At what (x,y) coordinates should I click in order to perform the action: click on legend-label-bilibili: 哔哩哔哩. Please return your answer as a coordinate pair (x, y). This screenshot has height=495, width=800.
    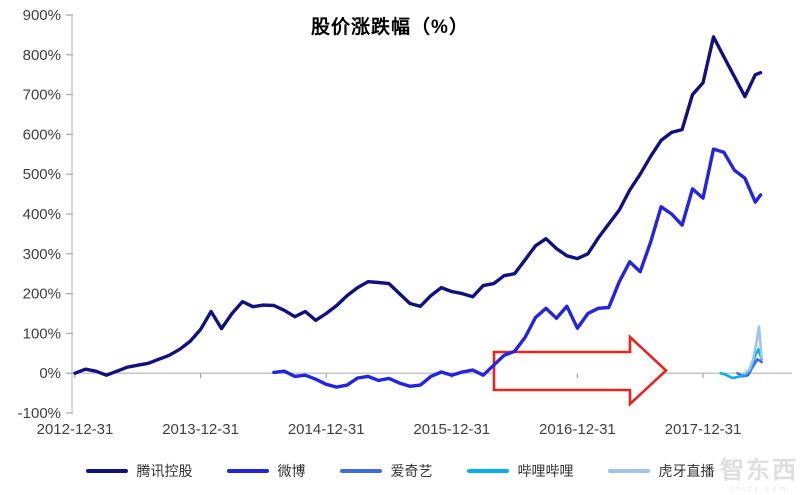
    Looking at the image, I should click on (545, 471).